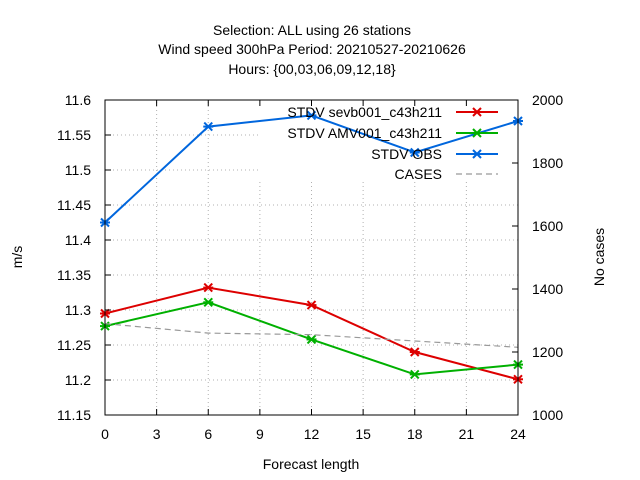  I want to click on x-tick-label: 0, so click(105, 434).